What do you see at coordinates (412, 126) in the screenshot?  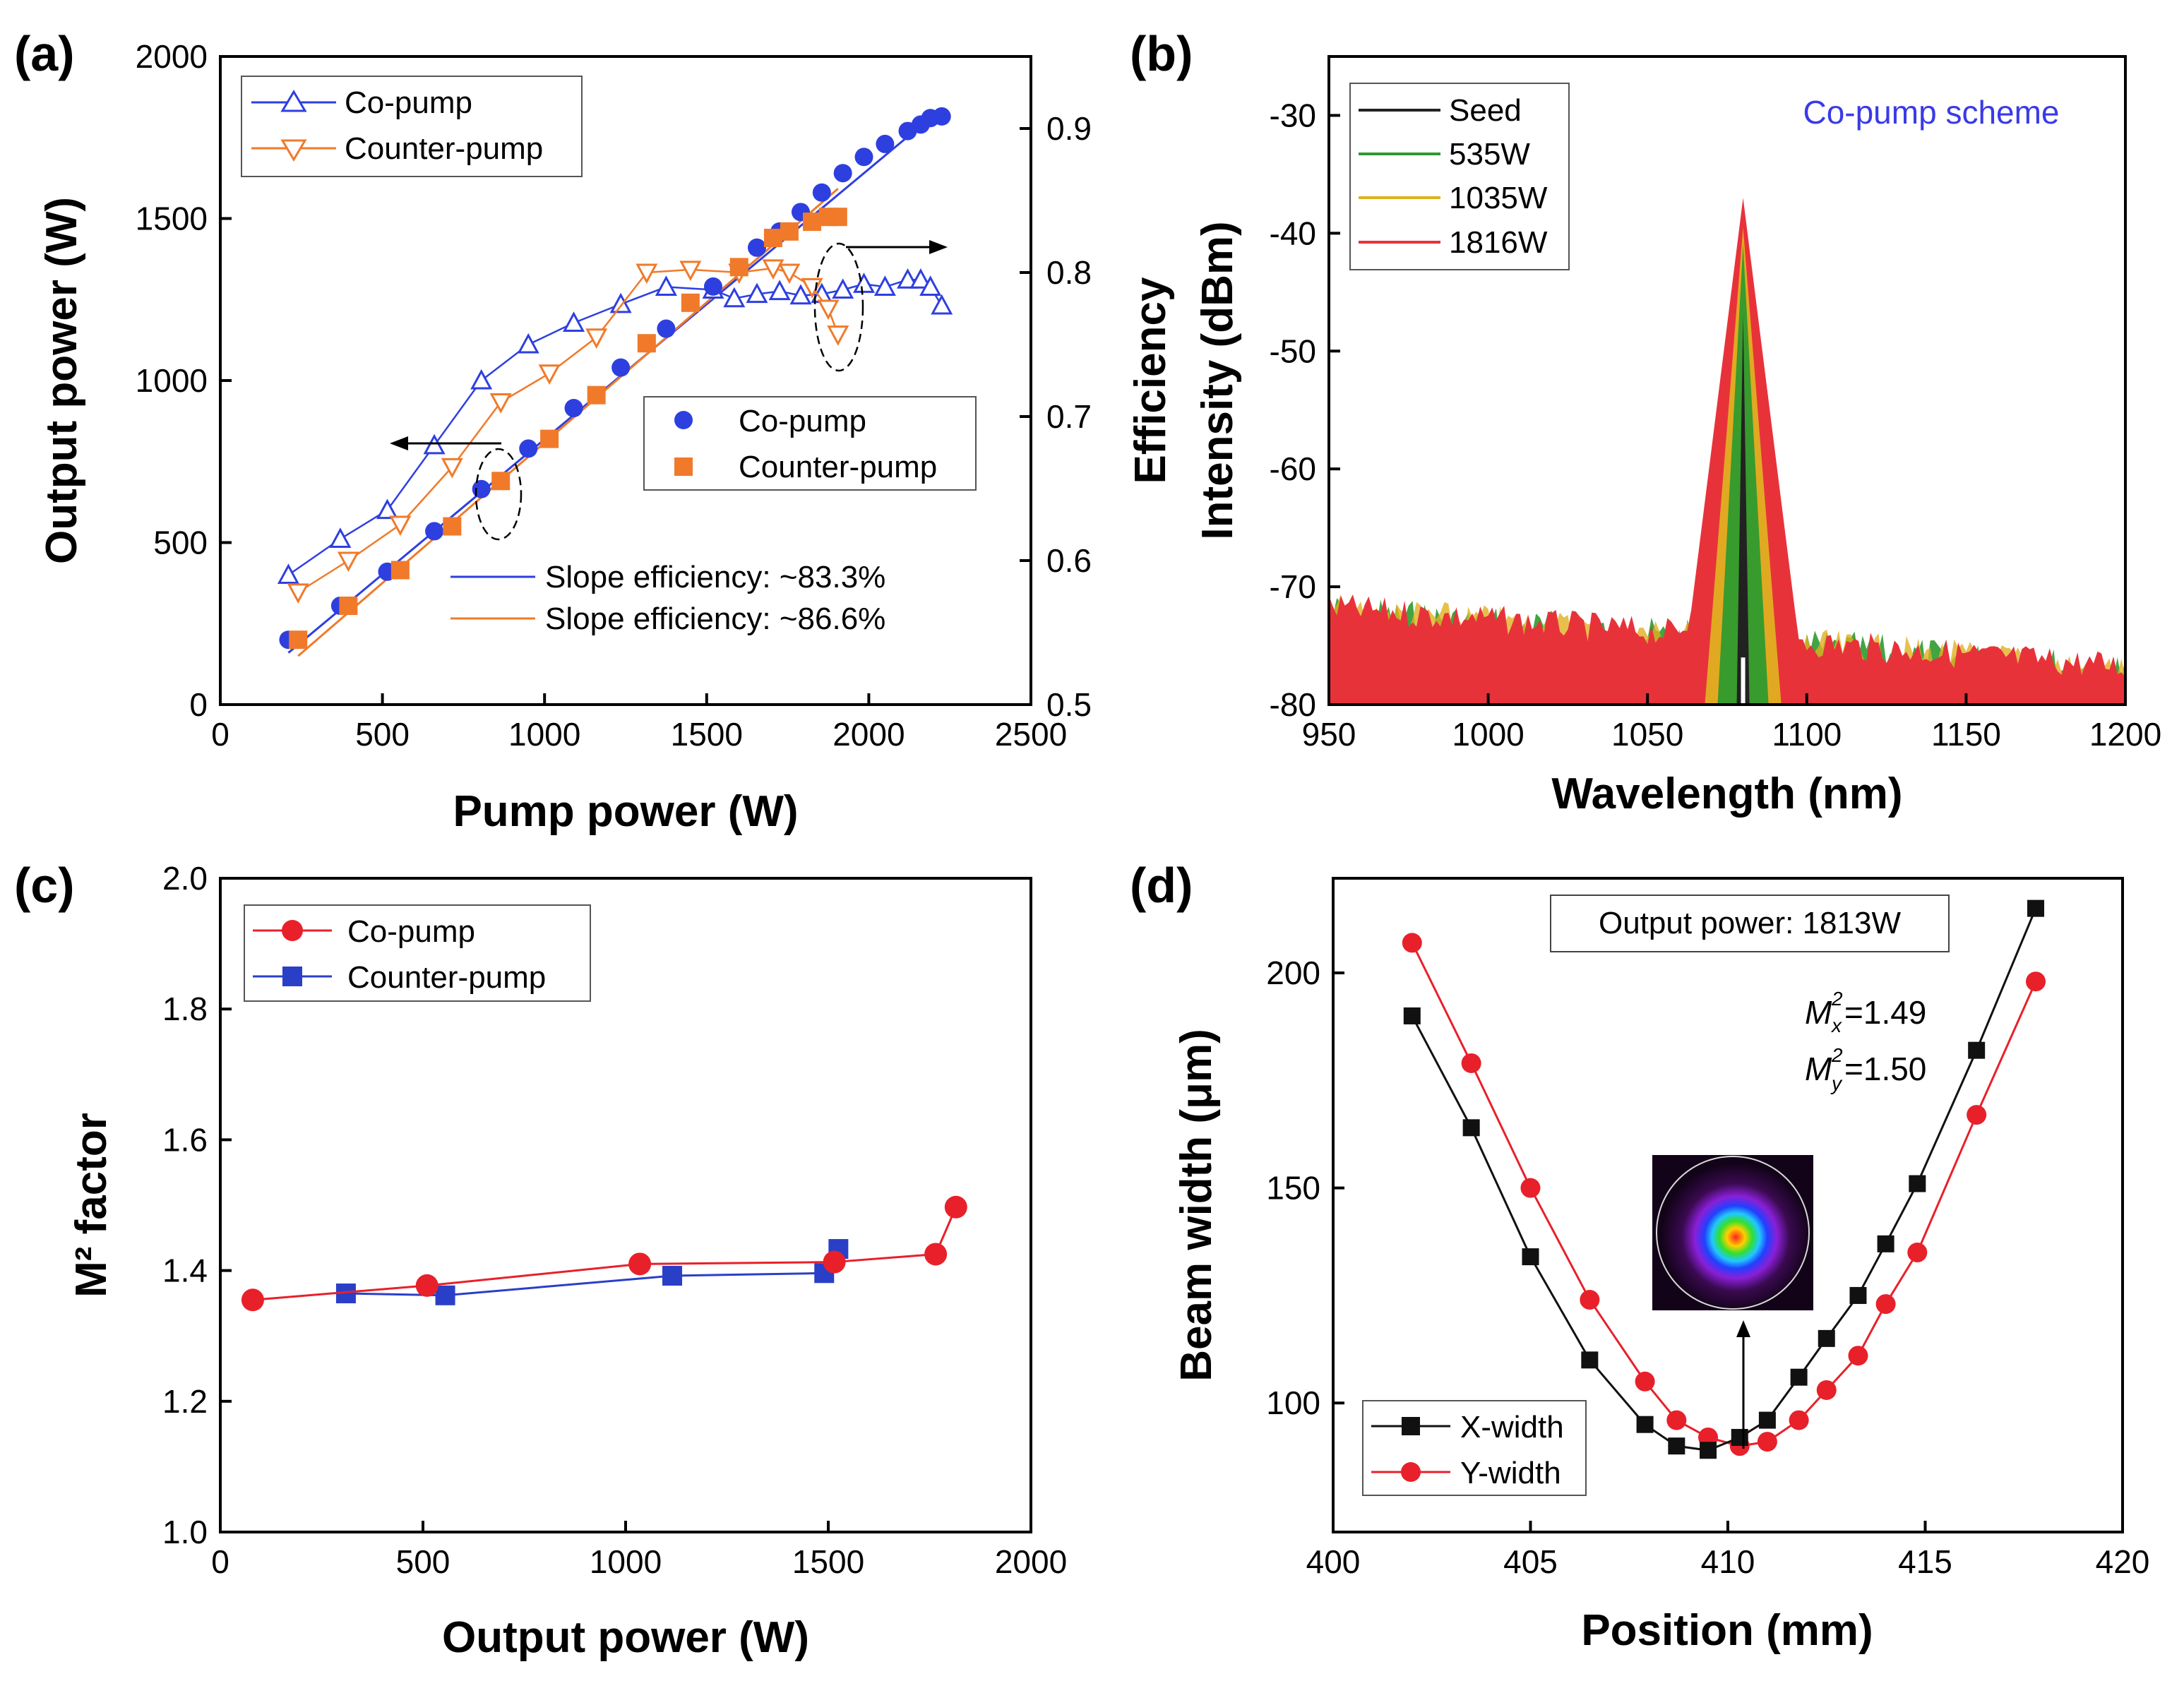 I see `legend-upper-box` at bounding box center [412, 126].